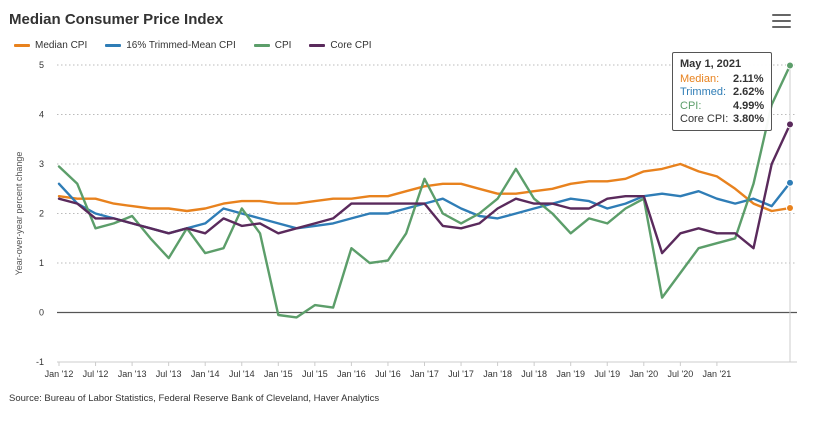  What do you see at coordinates (315, 374) in the screenshot?
I see `x-tick-label: Jul '15` at bounding box center [315, 374].